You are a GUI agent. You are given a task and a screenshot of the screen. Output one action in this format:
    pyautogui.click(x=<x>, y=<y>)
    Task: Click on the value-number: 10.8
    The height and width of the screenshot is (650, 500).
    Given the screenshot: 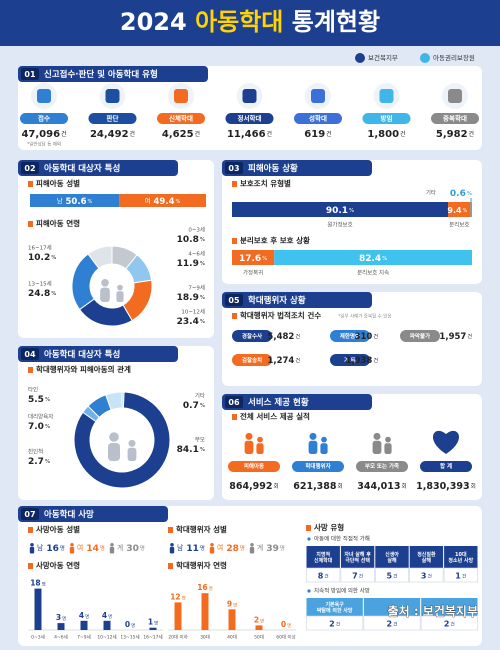 What is the action you would take?
    pyautogui.click(x=188, y=240)
    